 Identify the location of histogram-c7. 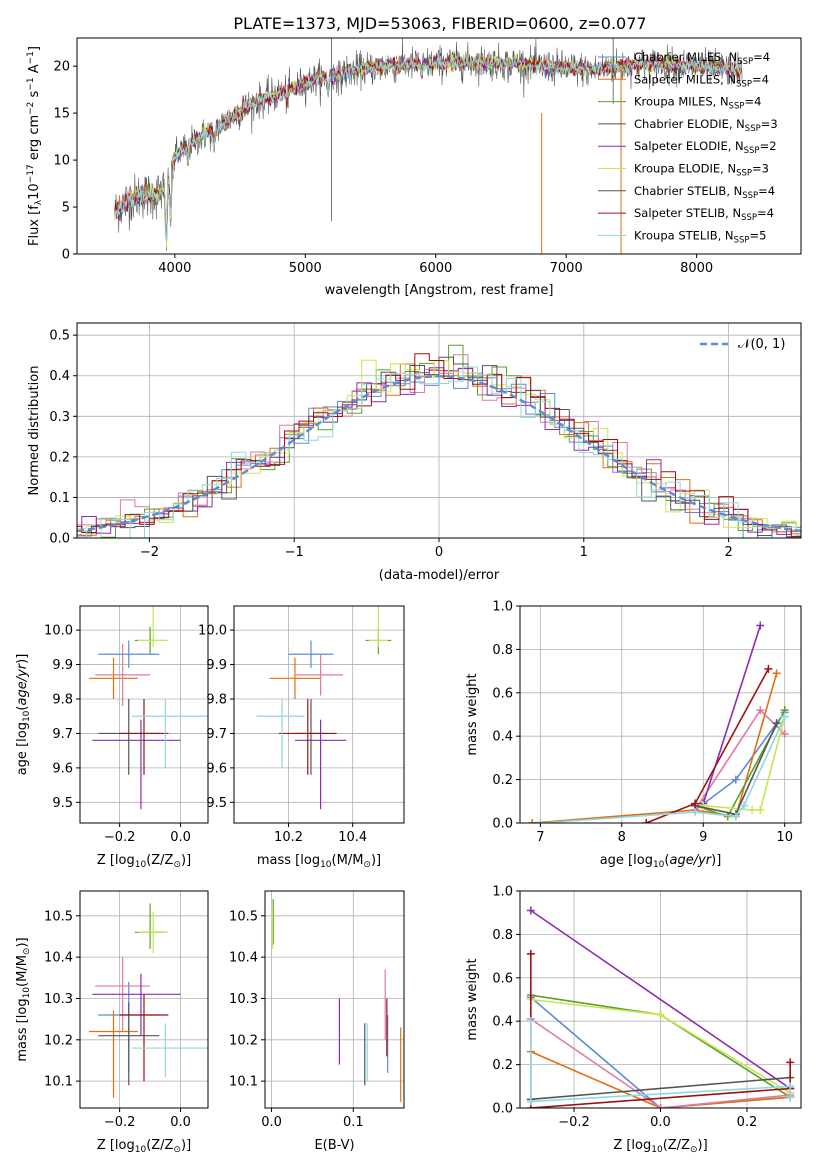
(439, 445).